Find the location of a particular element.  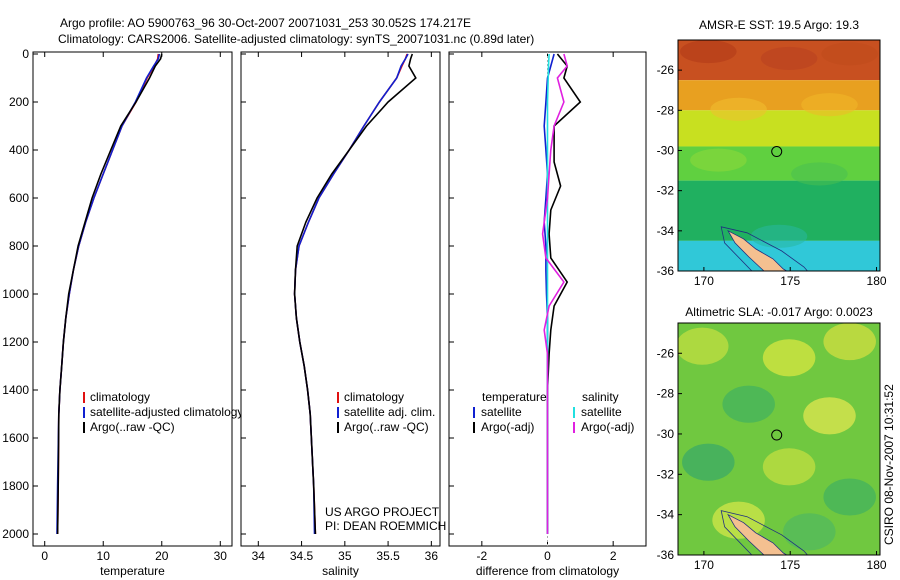

x-tick-label: 35 is located at coordinates (345, 556).